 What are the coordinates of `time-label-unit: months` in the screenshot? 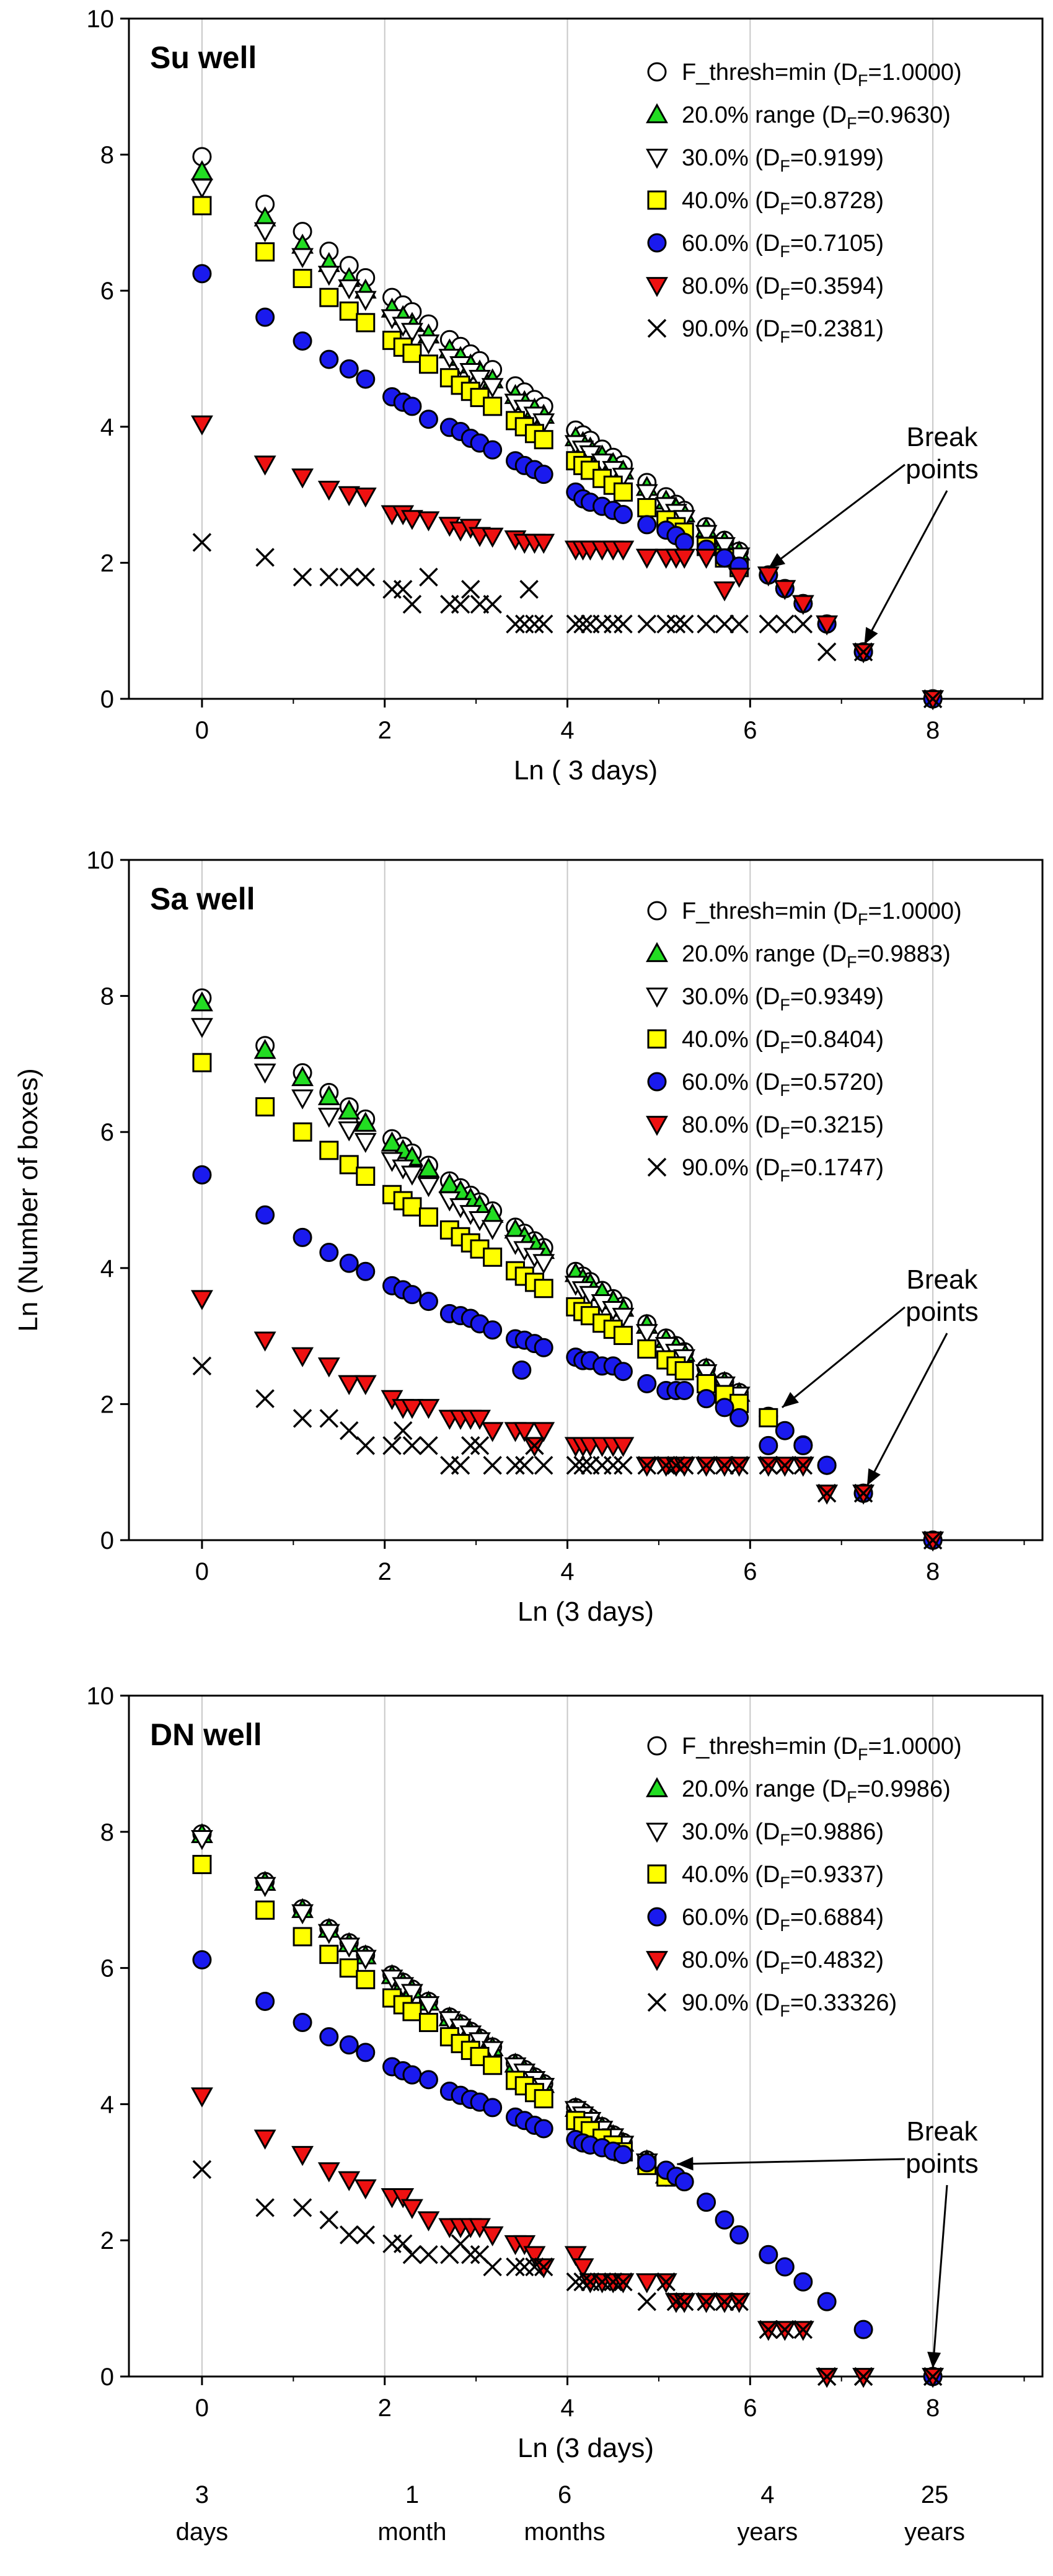 It's located at (565, 2532).